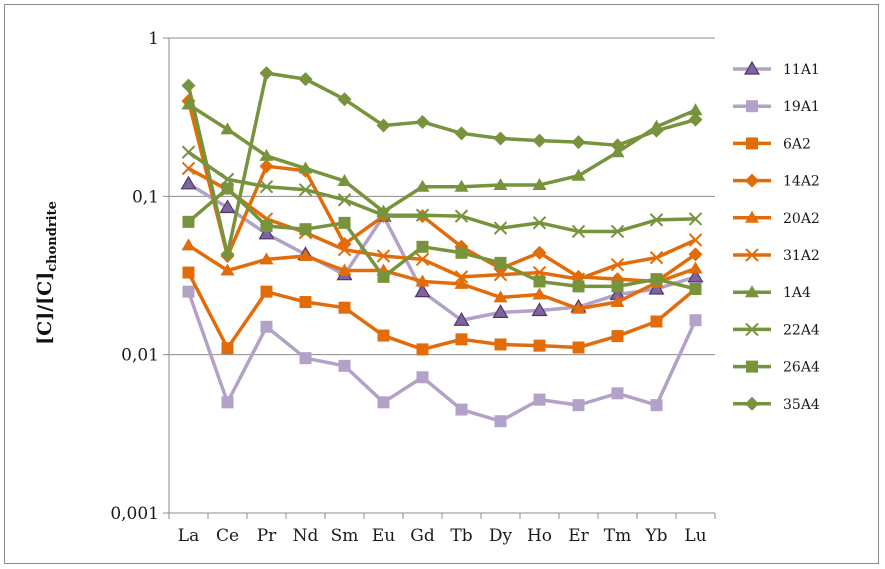 Image resolution: width=885 pixels, height=569 pixels. I want to click on x-tick-label: Lu, so click(695, 536).